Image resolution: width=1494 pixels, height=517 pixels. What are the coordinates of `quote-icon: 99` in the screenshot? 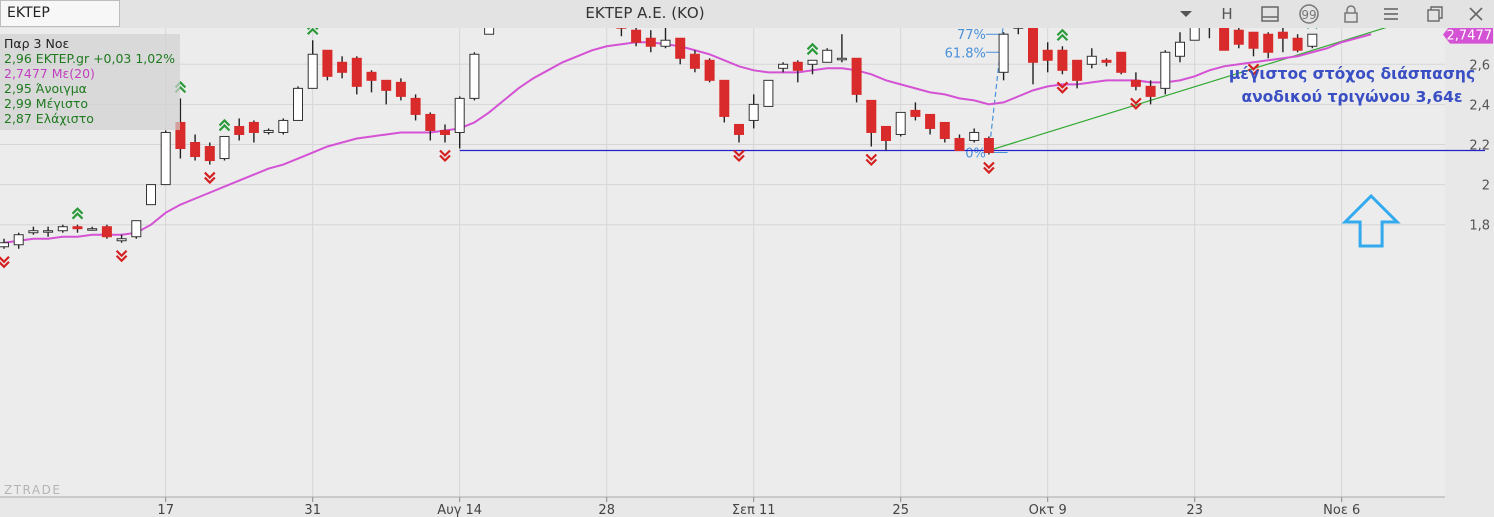 It's located at (1309, 14).